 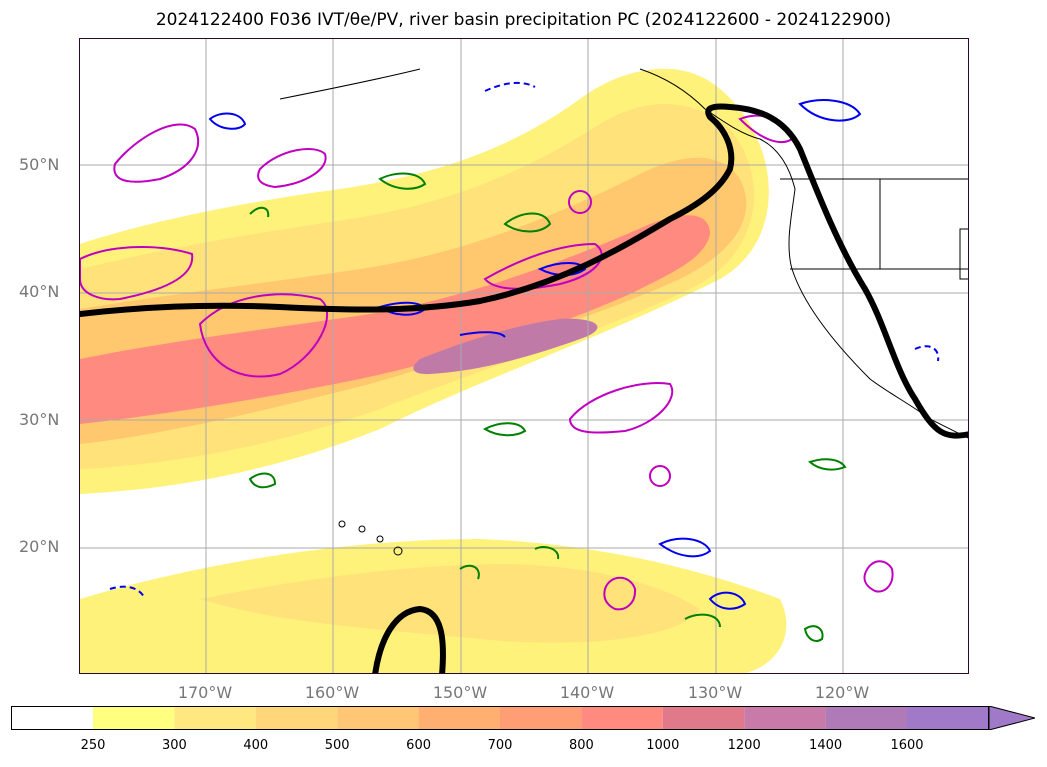 I want to click on colorbar-tick-label: 600, so click(x=418, y=745).